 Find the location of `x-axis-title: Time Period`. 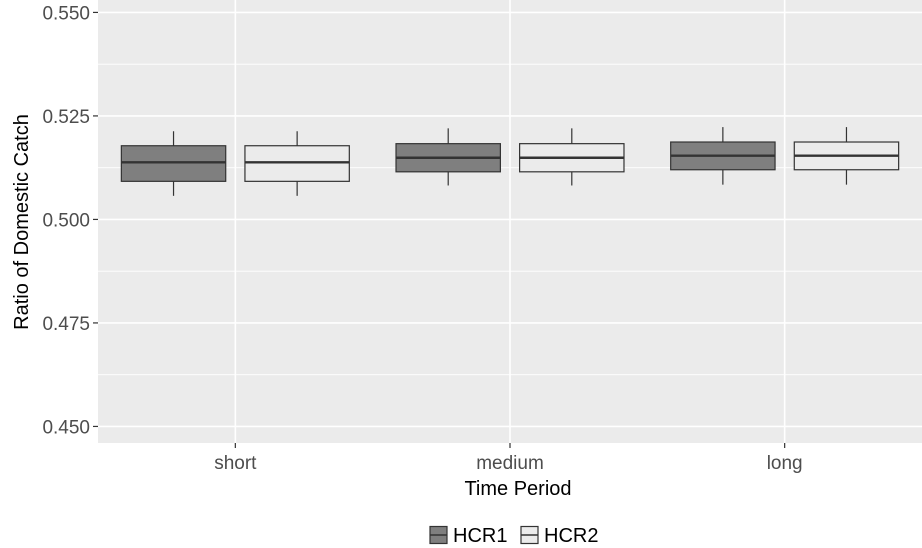

x-axis-title: Time Period is located at coordinates (517, 489).